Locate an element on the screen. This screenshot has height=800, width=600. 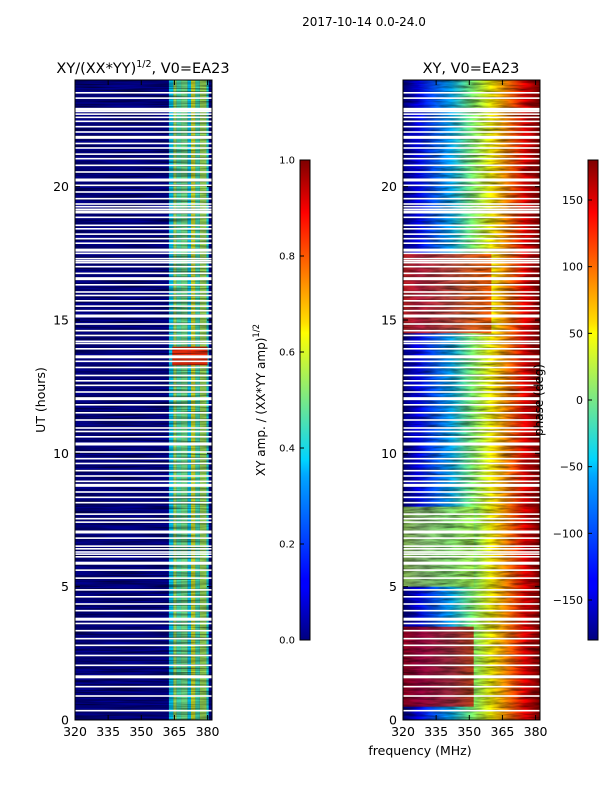
x-tick-label: 320 is located at coordinates (403, 731).